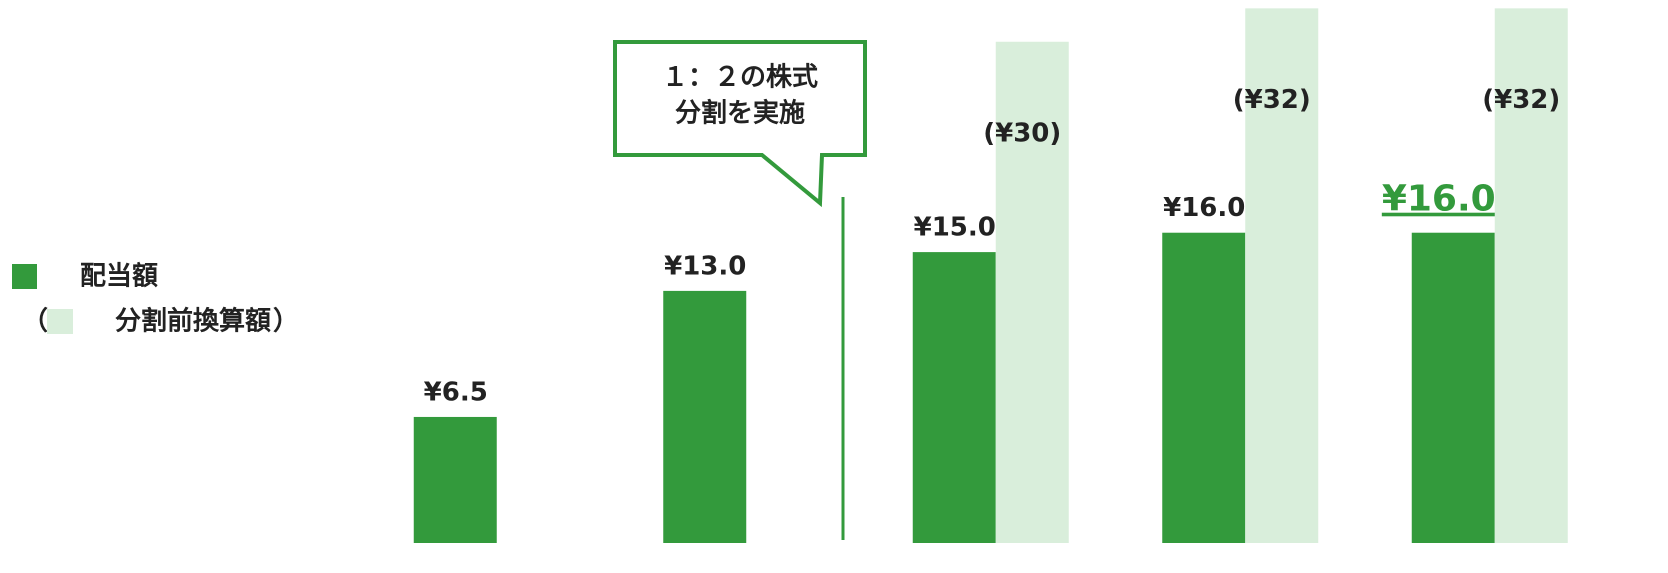  What do you see at coordinates (286, 322) in the screenshot?
I see `legend-paren: ）` at bounding box center [286, 322].